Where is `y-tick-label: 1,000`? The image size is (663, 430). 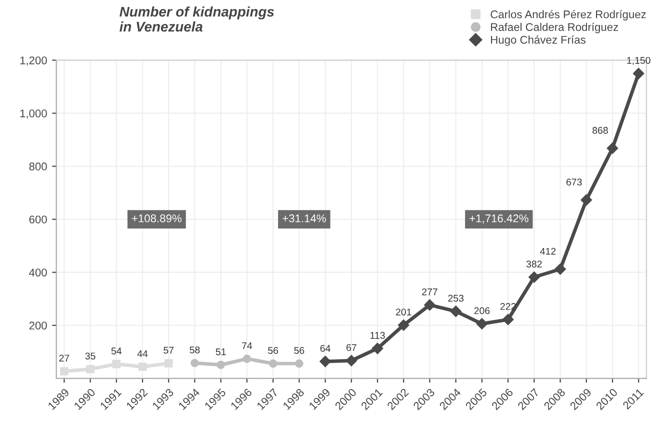
y-tick-label: 1,000 is located at coordinates (33, 114).